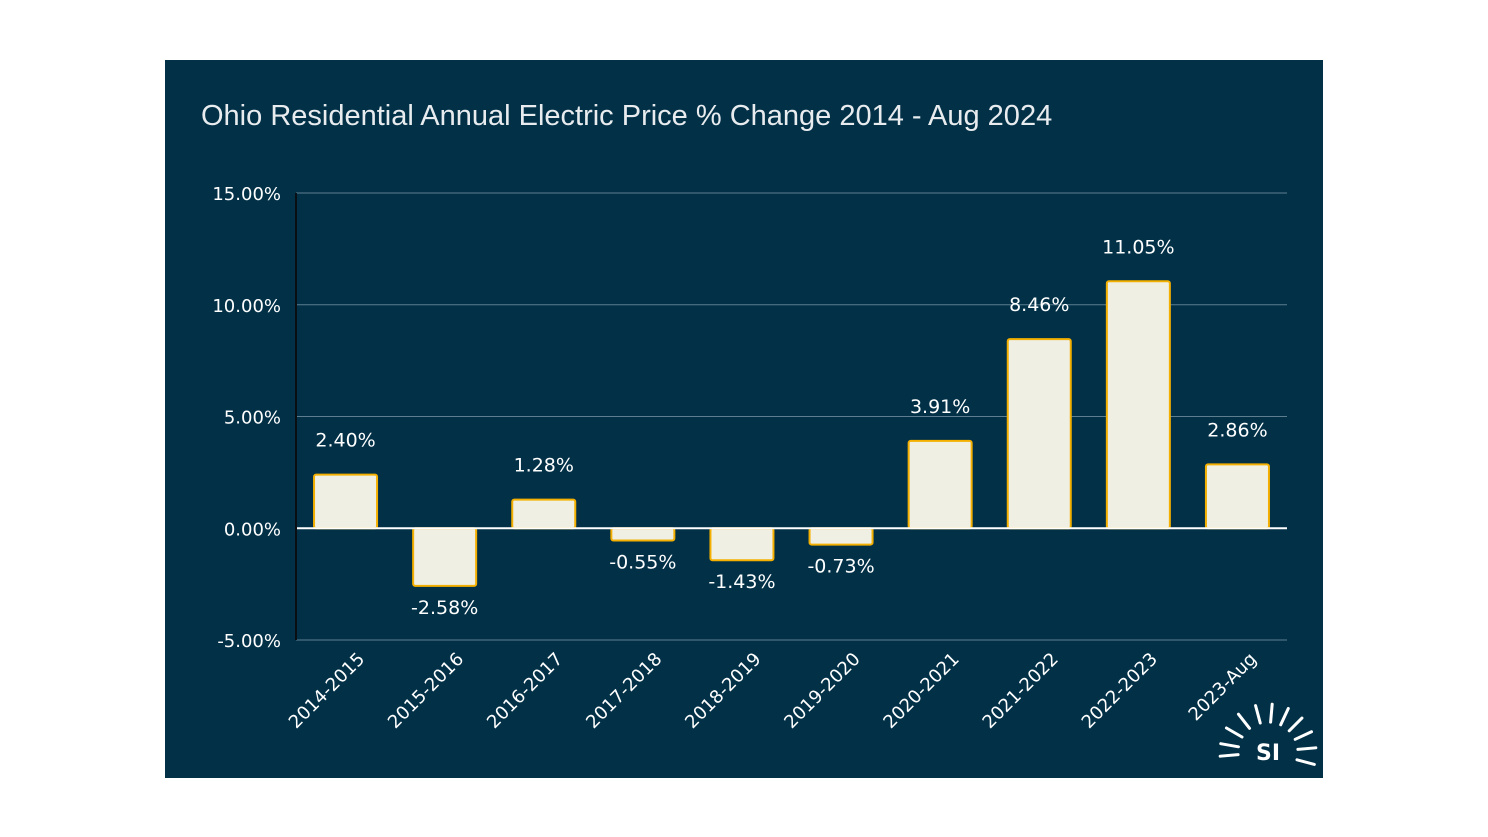 This screenshot has height=837, width=1488. Describe the element at coordinates (426, 691) in the screenshot. I see `x-tick-label: 2015-2016` at that location.